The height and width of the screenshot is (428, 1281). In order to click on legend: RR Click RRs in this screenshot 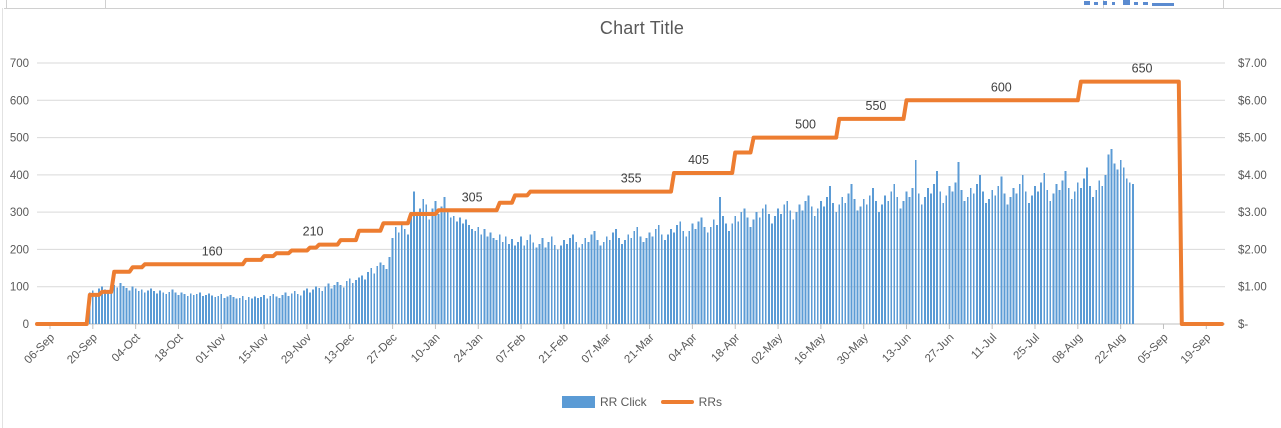, I will do `click(642, 402)`.